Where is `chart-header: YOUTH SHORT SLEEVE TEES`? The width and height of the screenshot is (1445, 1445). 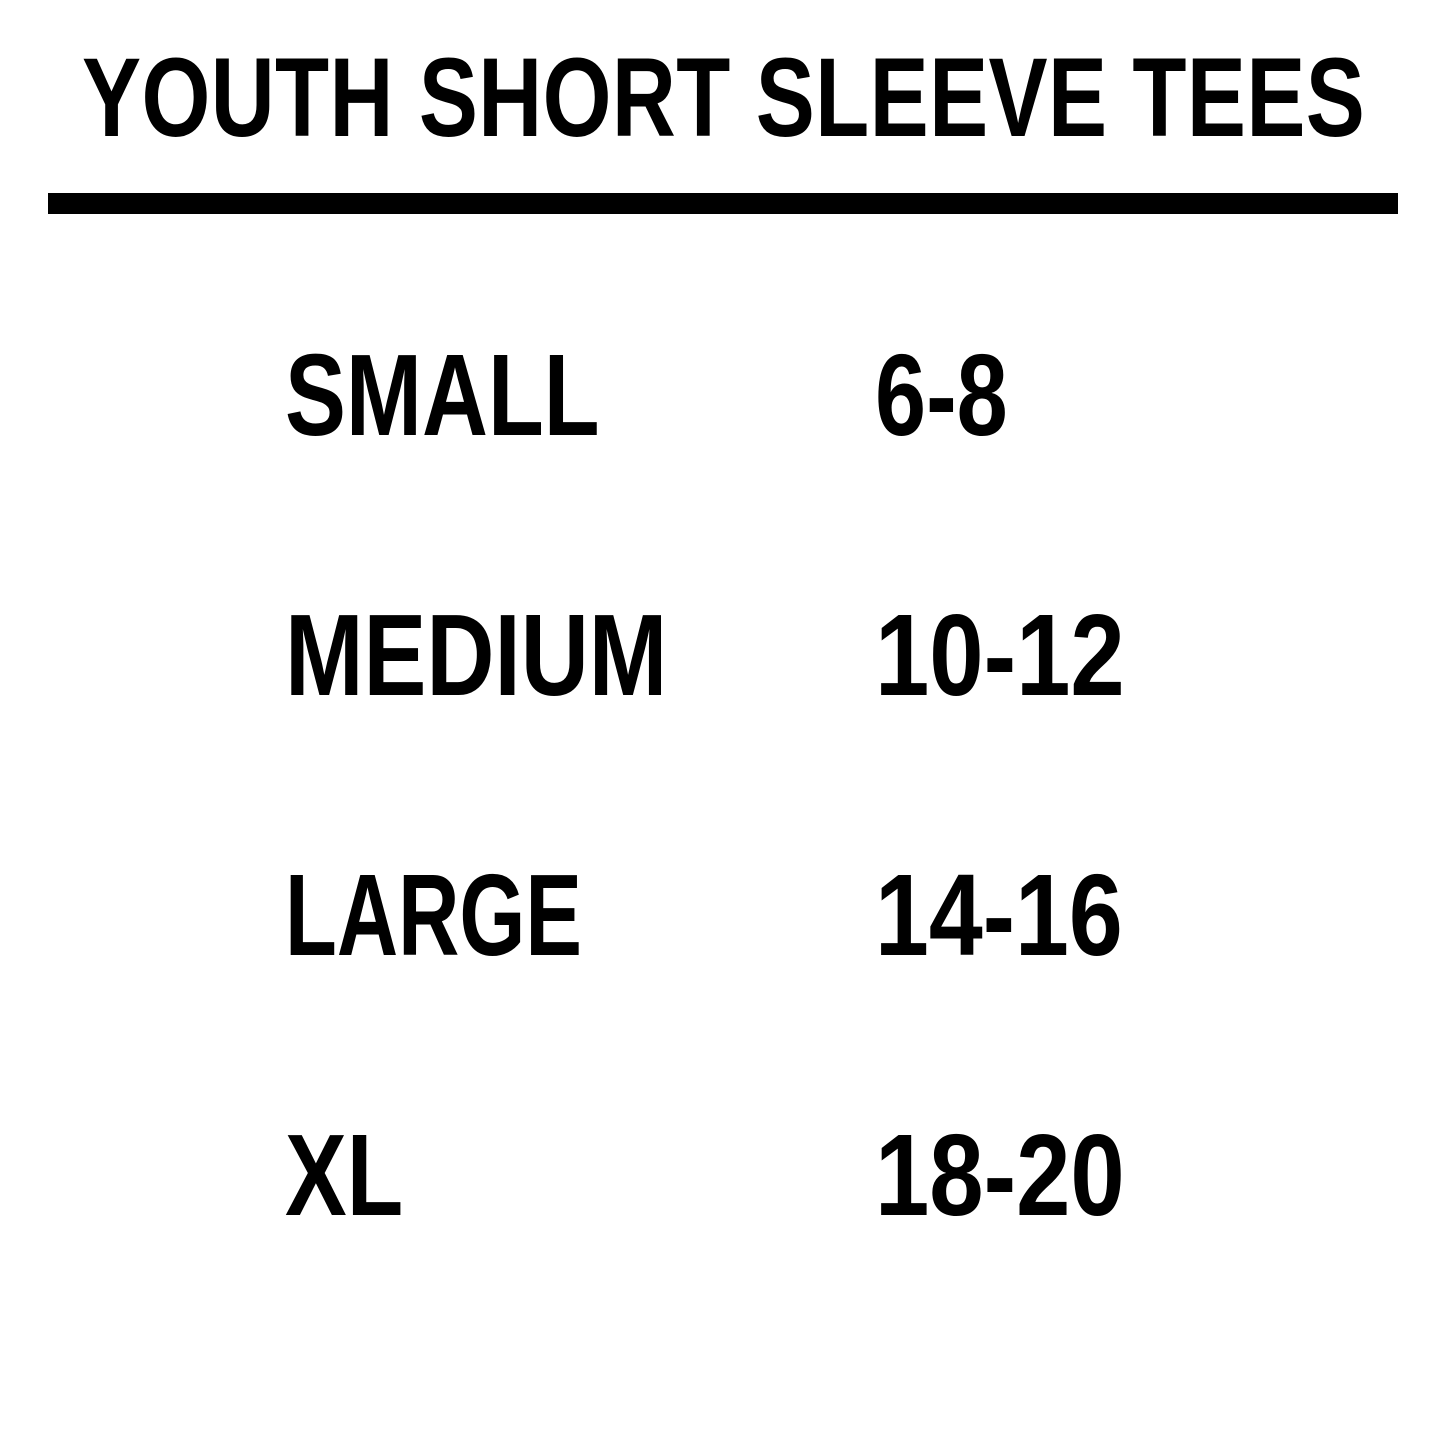 chart-header: YOUTH SHORT SLEEVE TEES is located at coordinates (723, 107).